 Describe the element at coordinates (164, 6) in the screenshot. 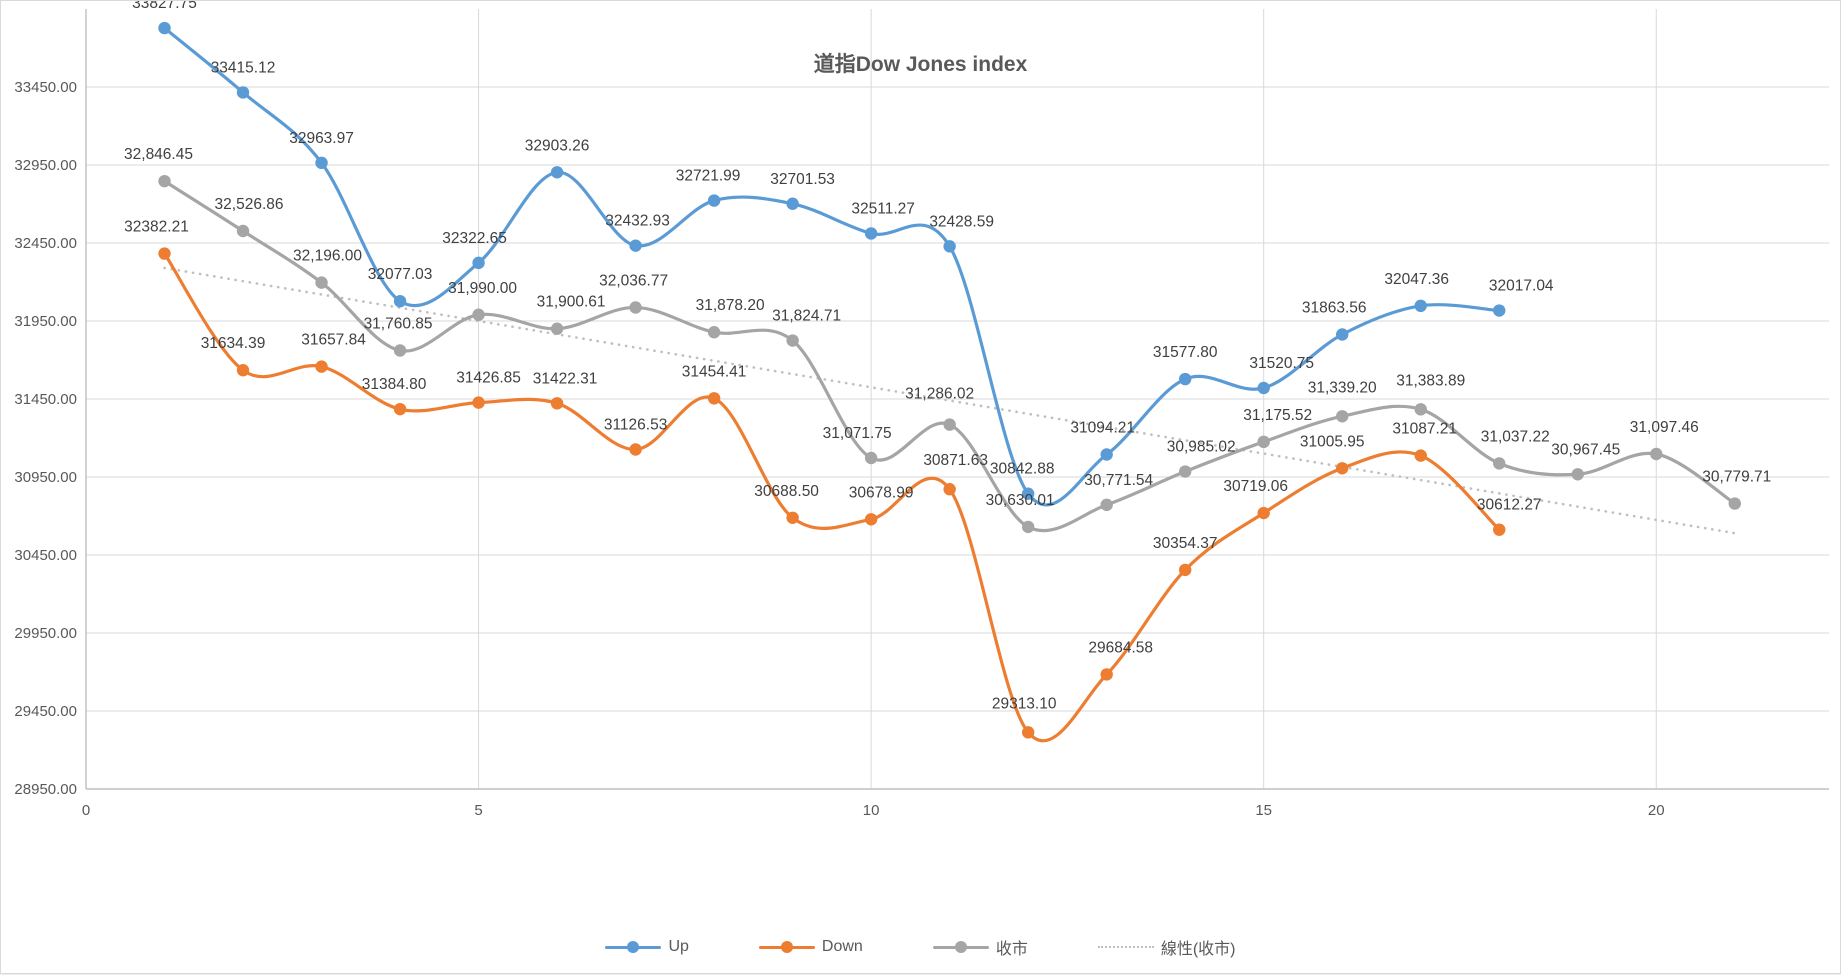

I see `data-label: 33827.75` at that location.